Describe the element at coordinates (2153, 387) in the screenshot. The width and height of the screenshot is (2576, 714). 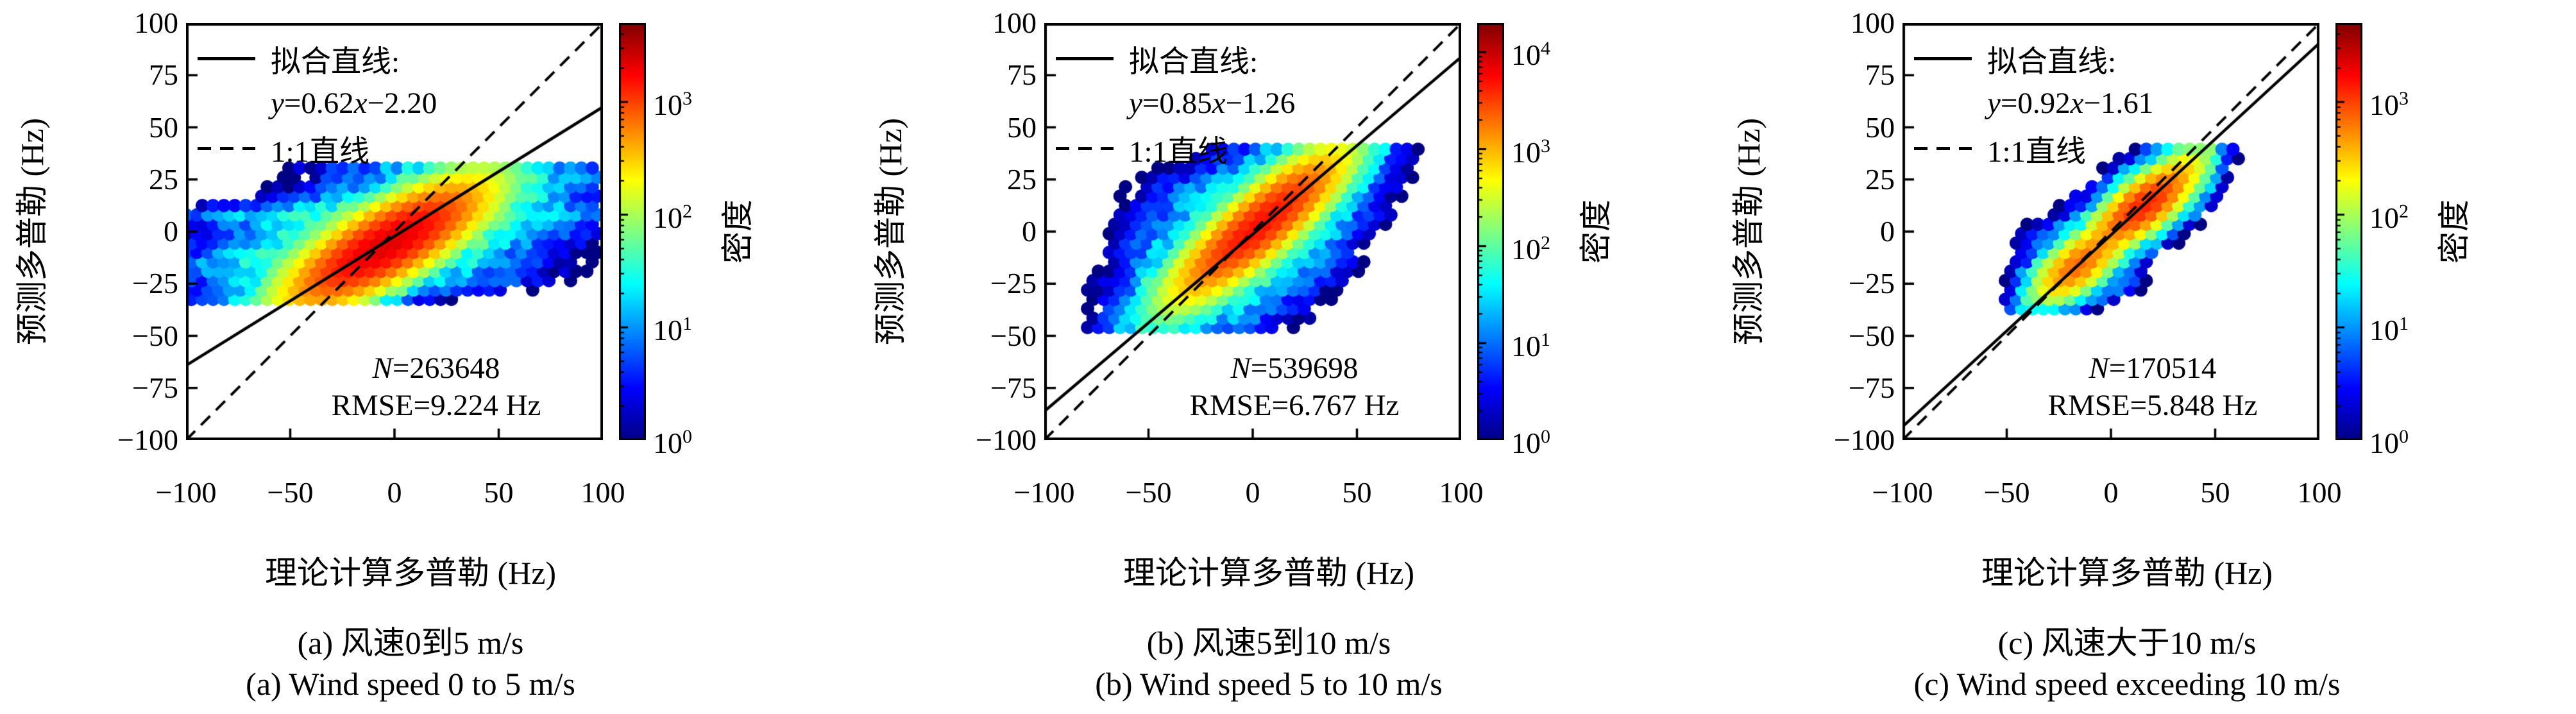
I see `stats-annotation: N=170514 RMSE=5.848 Hz` at that location.